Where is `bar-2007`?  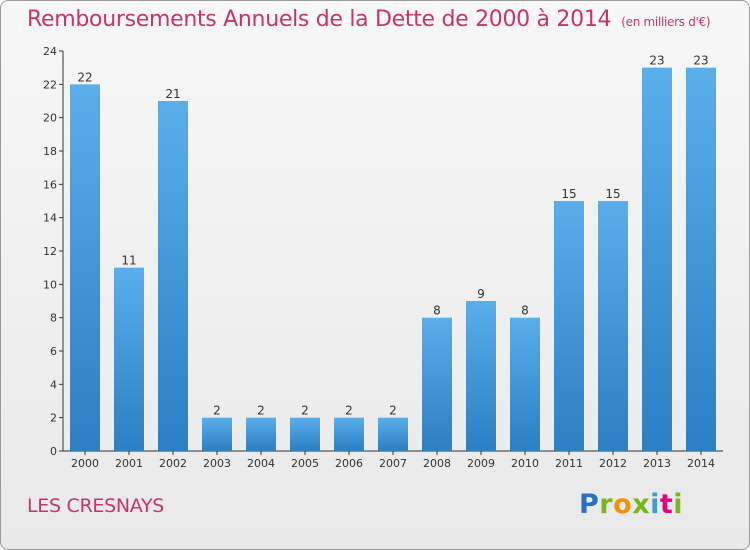 bar-2007 is located at coordinates (393, 434).